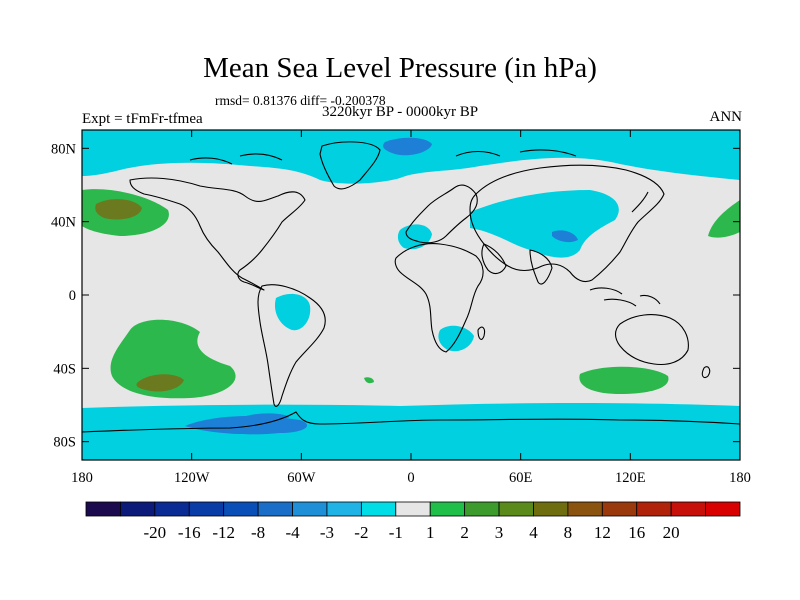 The width and height of the screenshot is (800, 600). Describe the element at coordinates (568, 532) in the screenshot. I see `colorbar-label: 8` at that location.